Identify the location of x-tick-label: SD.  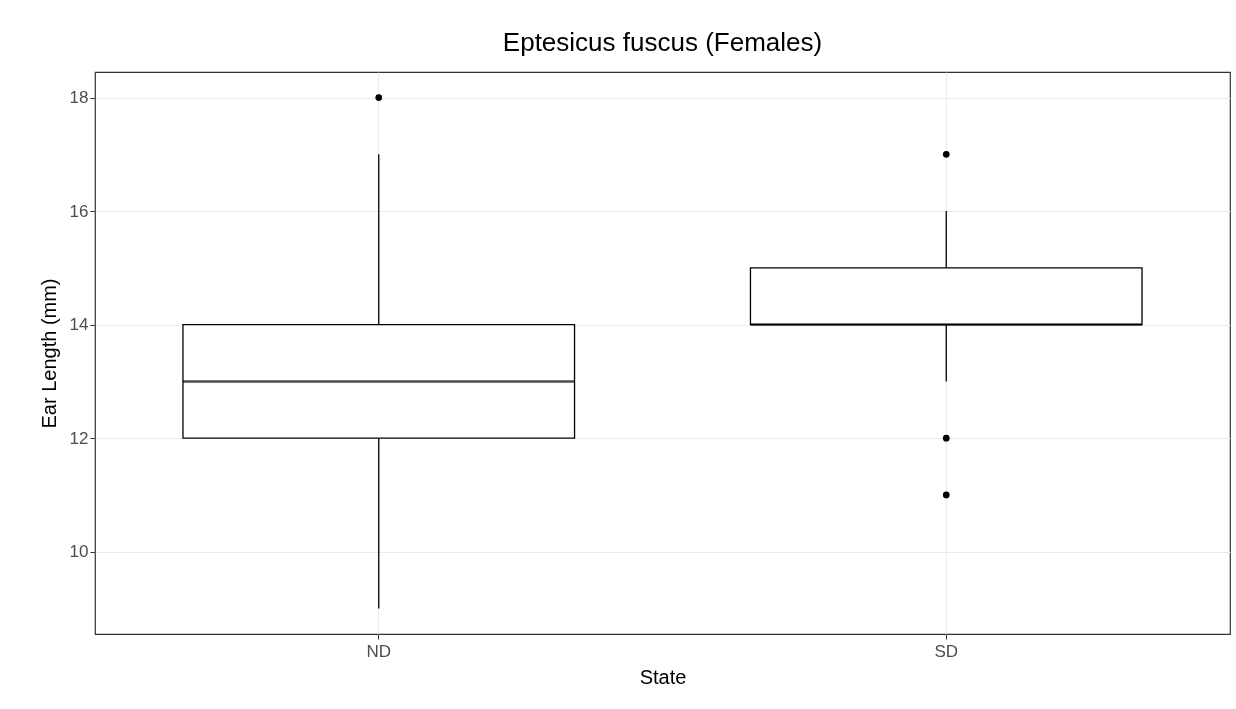
(946, 651).